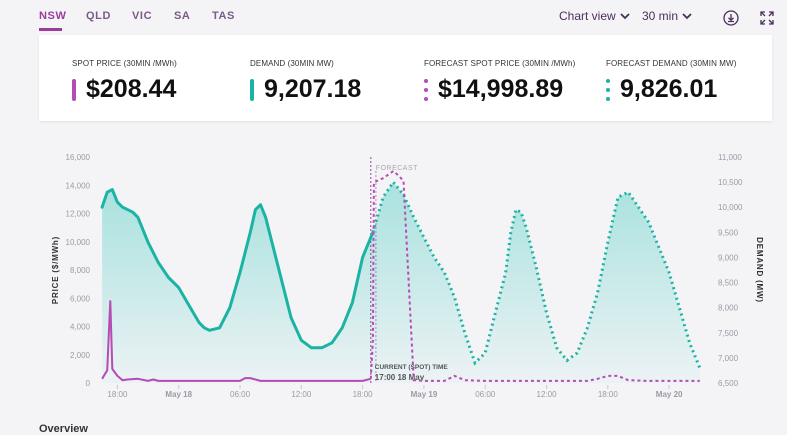 This screenshot has height=435, width=787. Describe the element at coordinates (412, 367) in the screenshot. I see `current-time-label: CURRENT (SPOT) TIME` at that location.